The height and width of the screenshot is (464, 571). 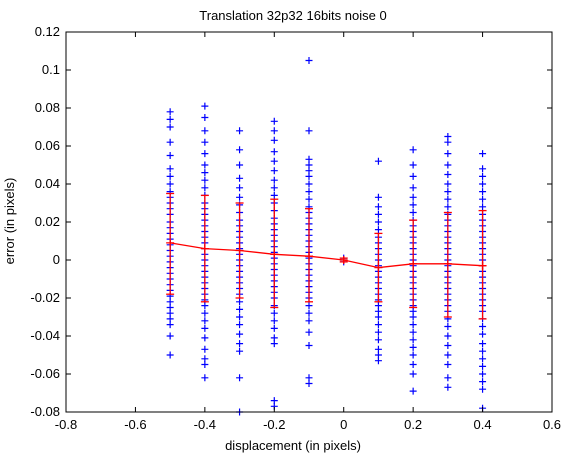 What do you see at coordinates (483, 424) in the screenshot?
I see `x-tick-label: 0.4` at bounding box center [483, 424].